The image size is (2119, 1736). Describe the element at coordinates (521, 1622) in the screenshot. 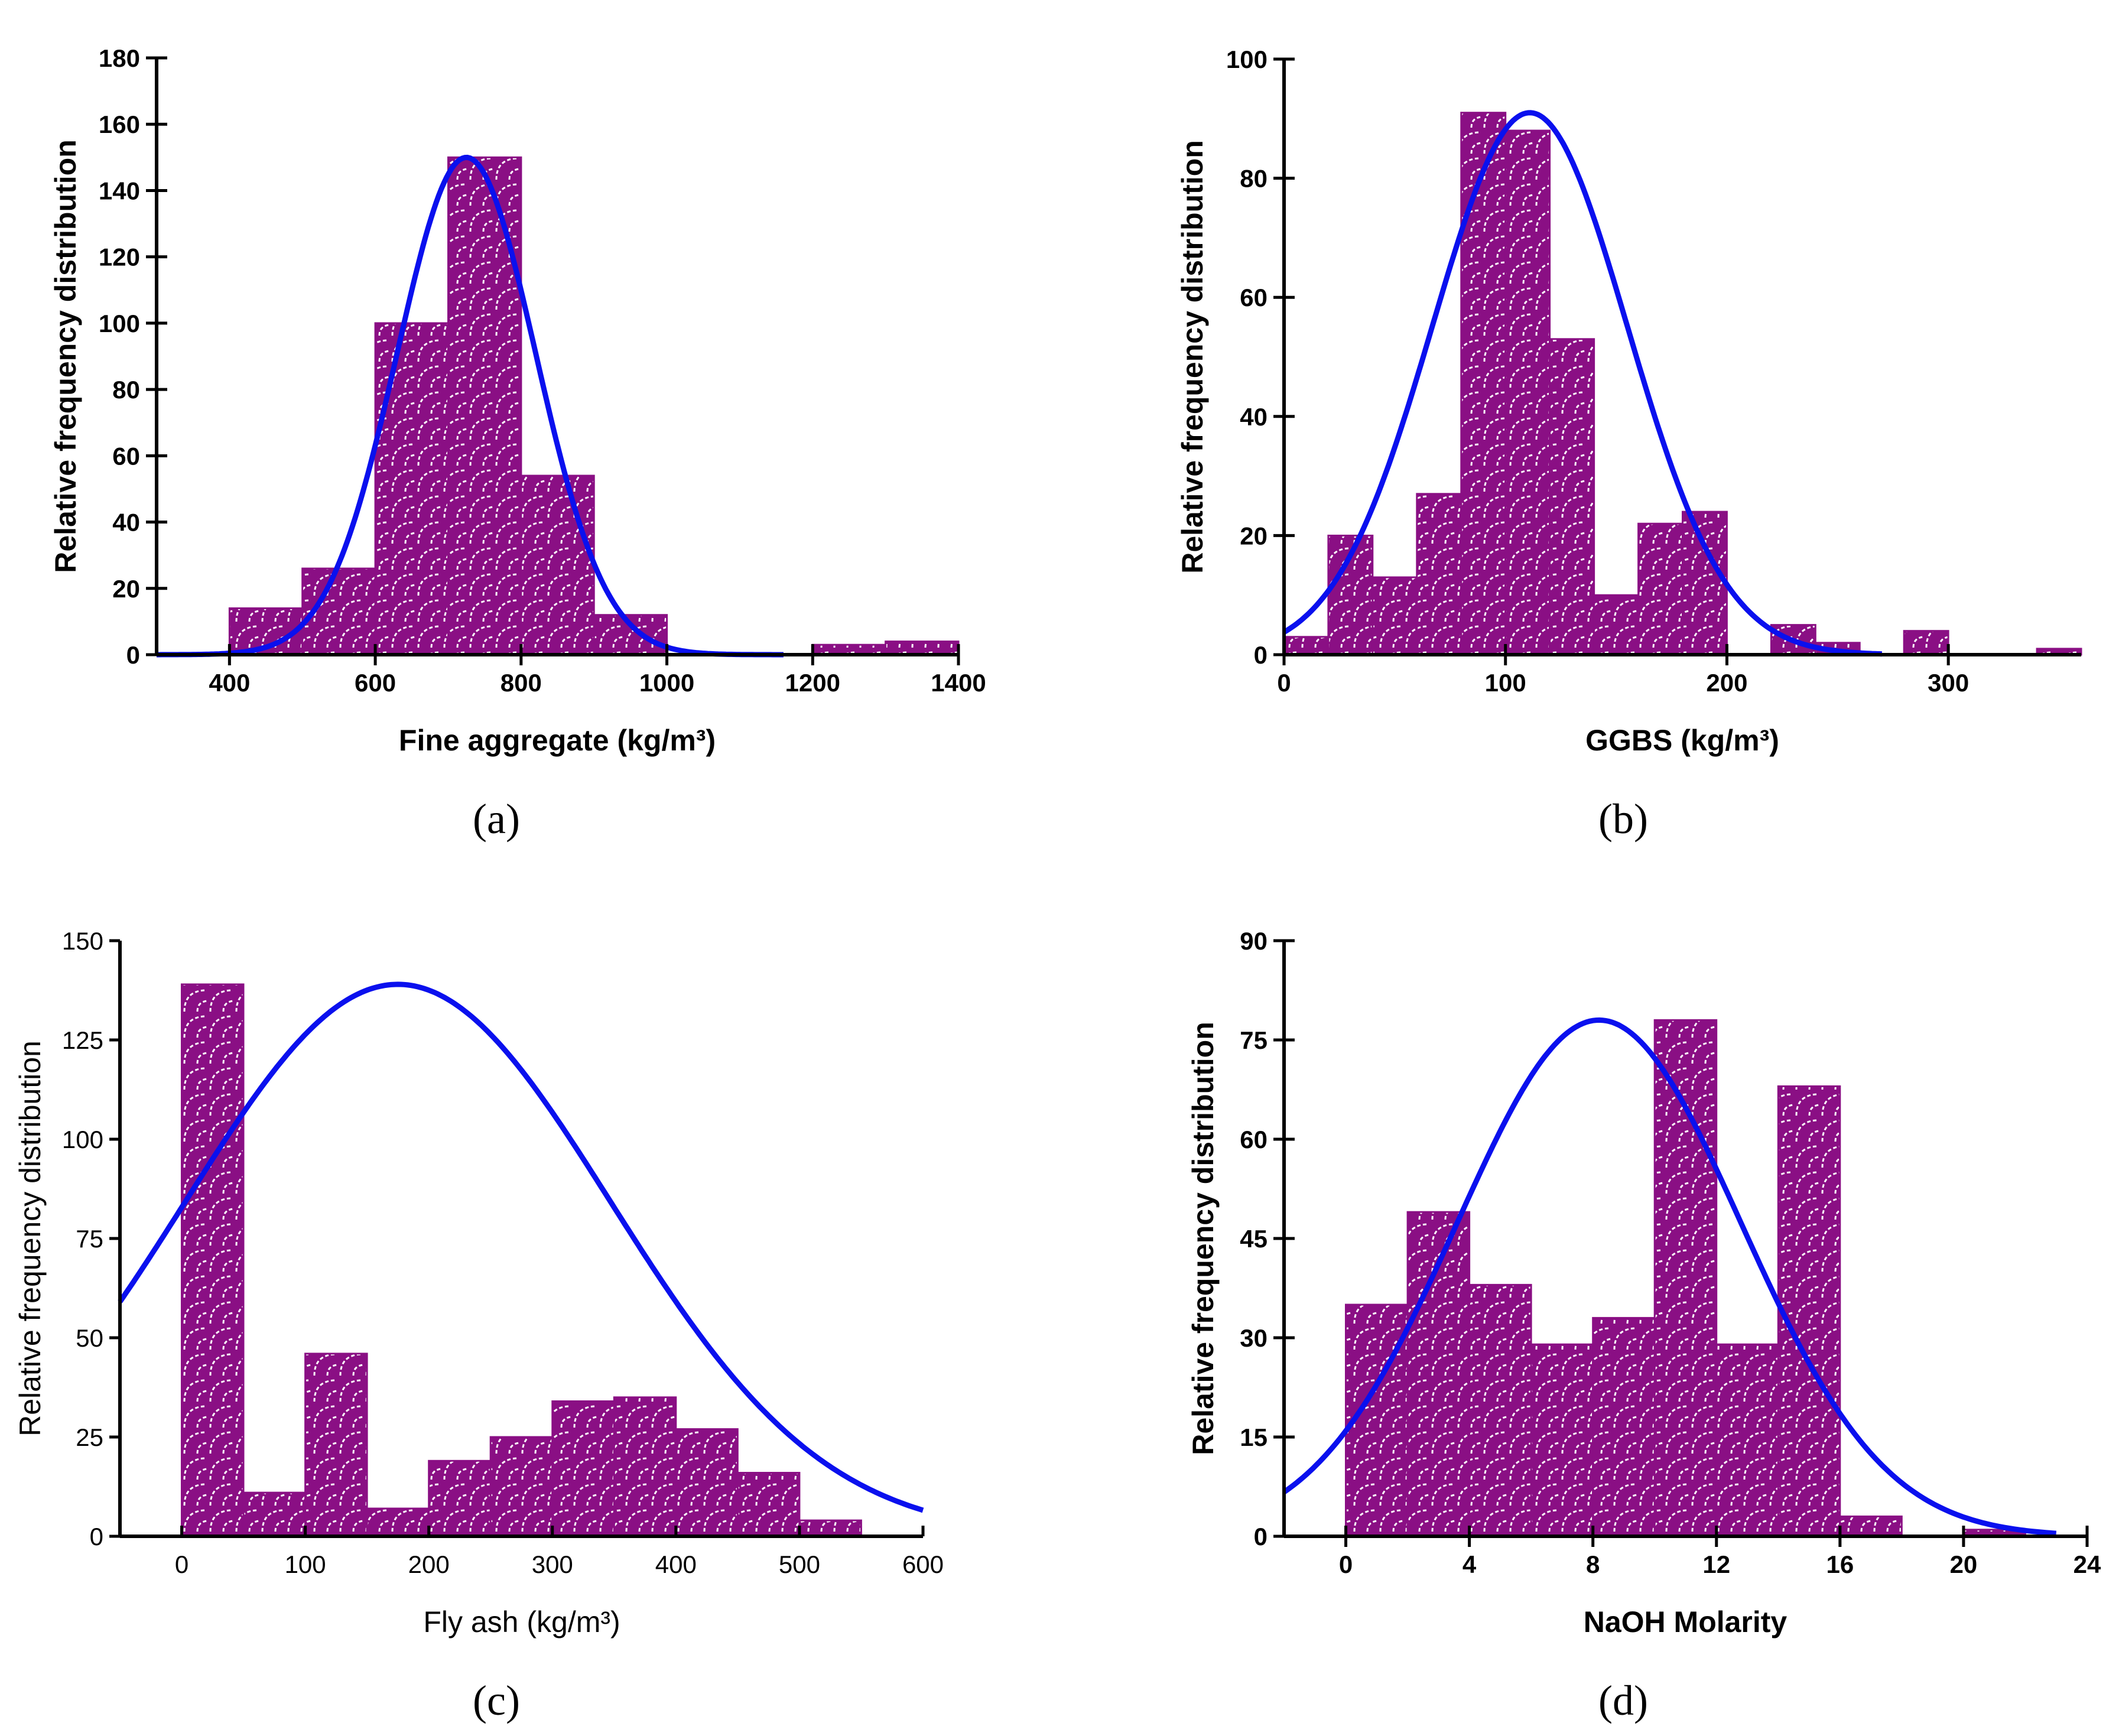

I see `x-axis-title: Fly ash (kg/m³)` at that location.